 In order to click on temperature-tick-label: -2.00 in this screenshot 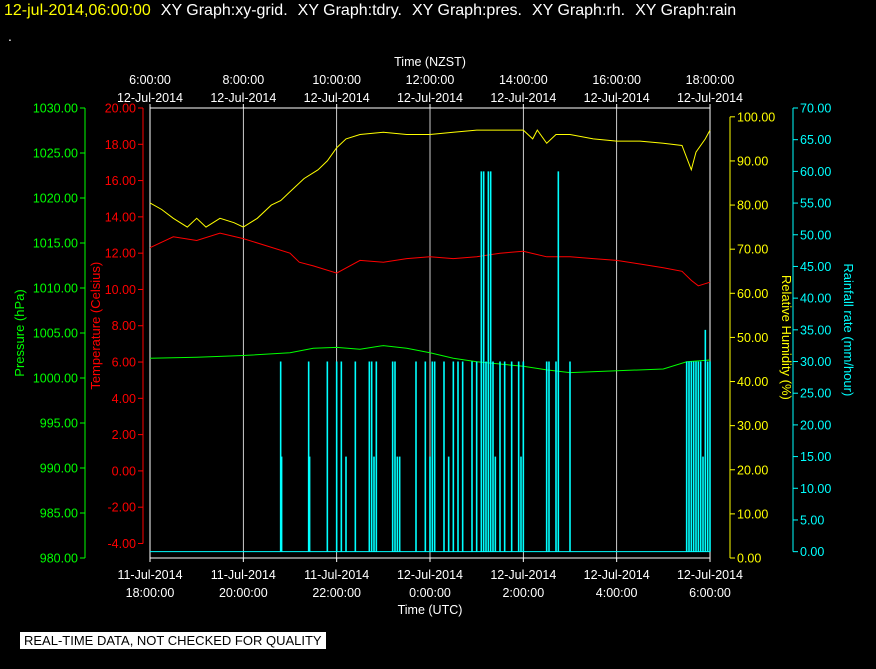, I will do `click(122, 508)`.